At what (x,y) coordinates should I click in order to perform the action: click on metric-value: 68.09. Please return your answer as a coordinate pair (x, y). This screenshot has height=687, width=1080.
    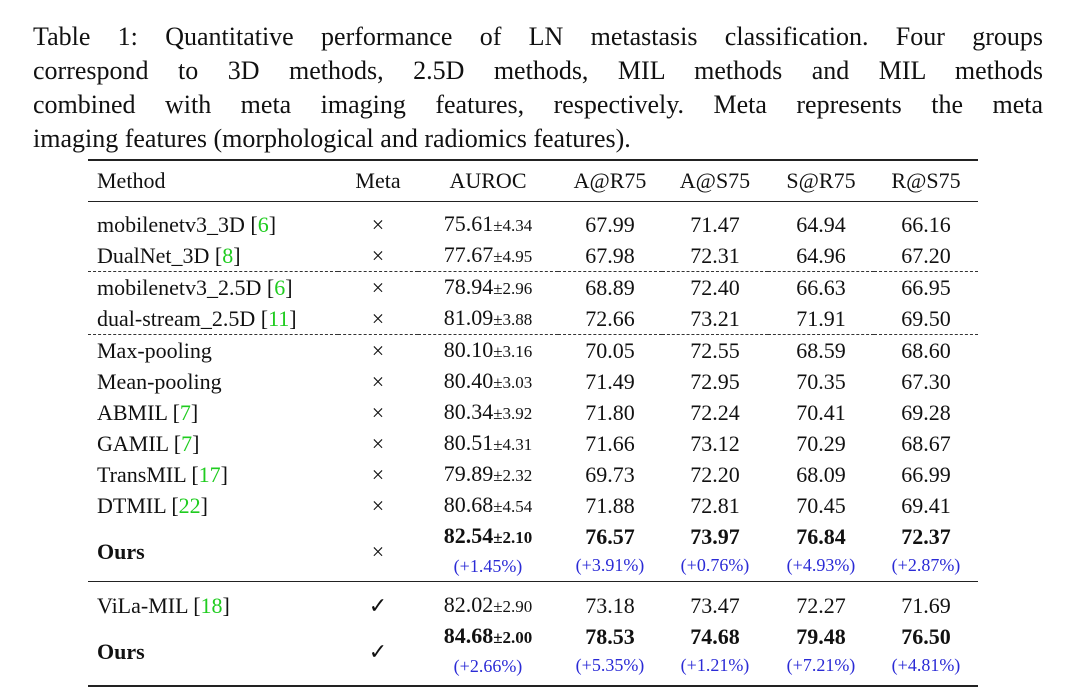
    Looking at the image, I should click on (821, 474).